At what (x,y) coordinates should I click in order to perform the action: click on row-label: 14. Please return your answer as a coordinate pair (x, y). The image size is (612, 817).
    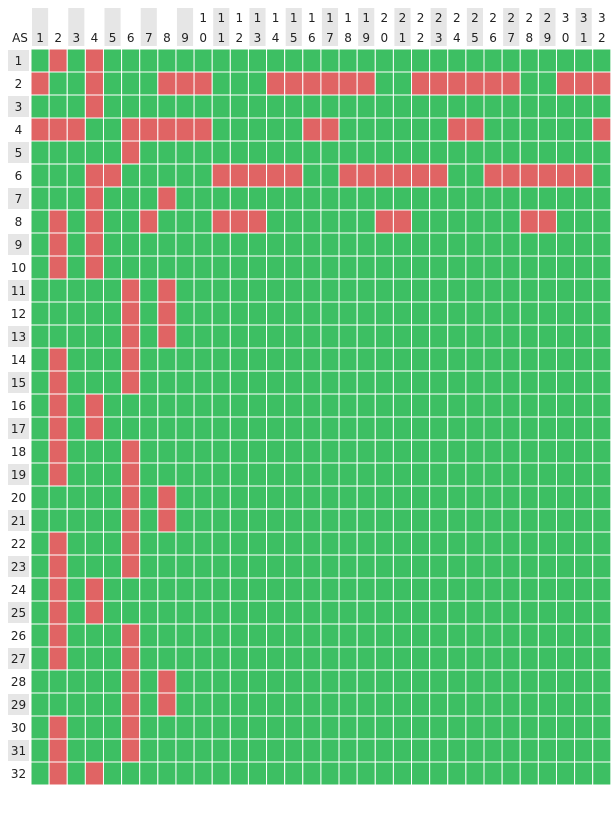
    Looking at the image, I should click on (18, 360).